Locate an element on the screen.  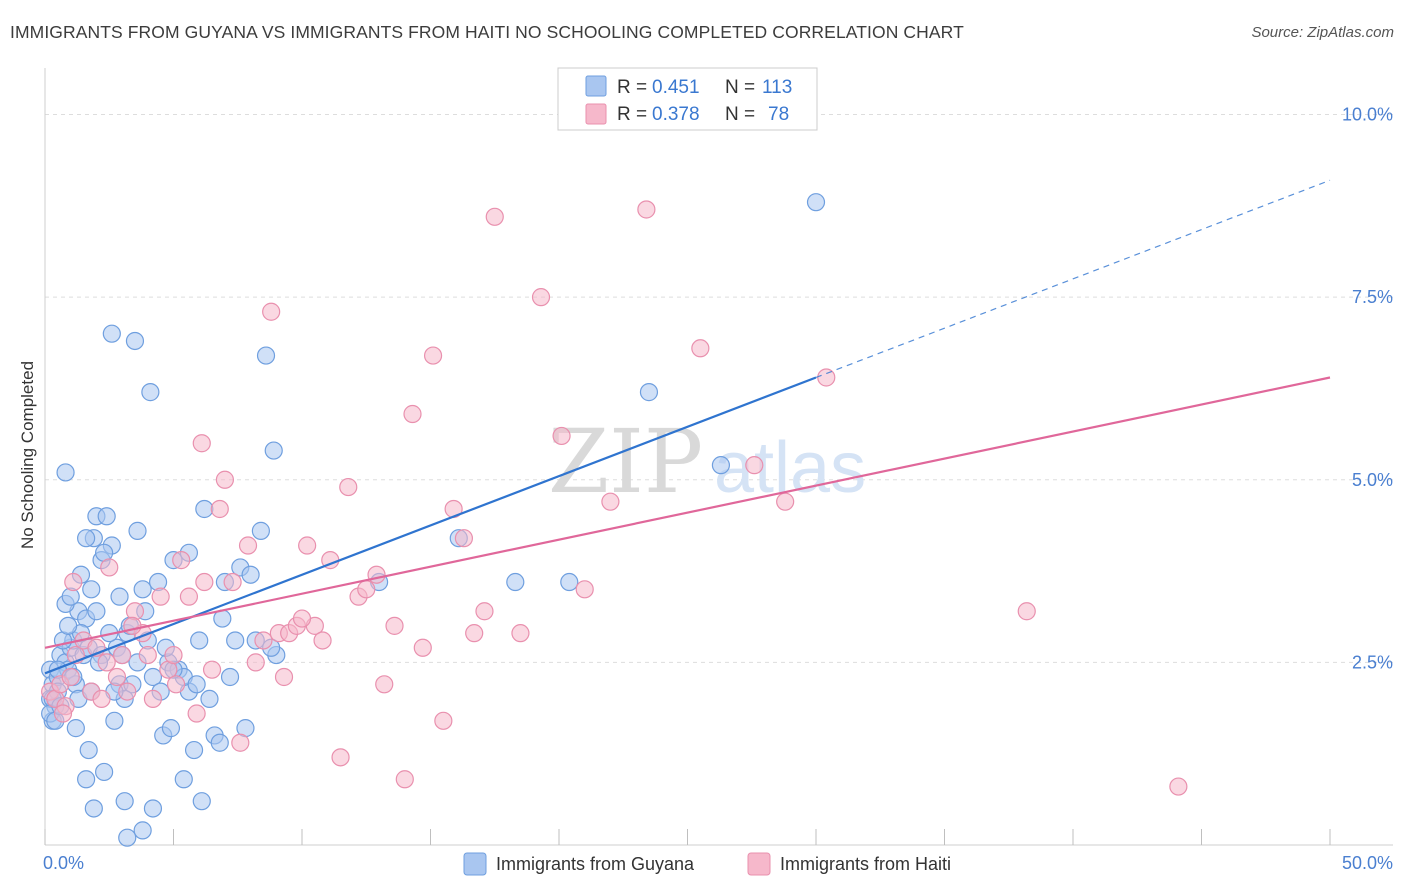
y-tick-labels: 2.5% 5.0% 7.5% 10.0% is located at coordinates (1367, 389).